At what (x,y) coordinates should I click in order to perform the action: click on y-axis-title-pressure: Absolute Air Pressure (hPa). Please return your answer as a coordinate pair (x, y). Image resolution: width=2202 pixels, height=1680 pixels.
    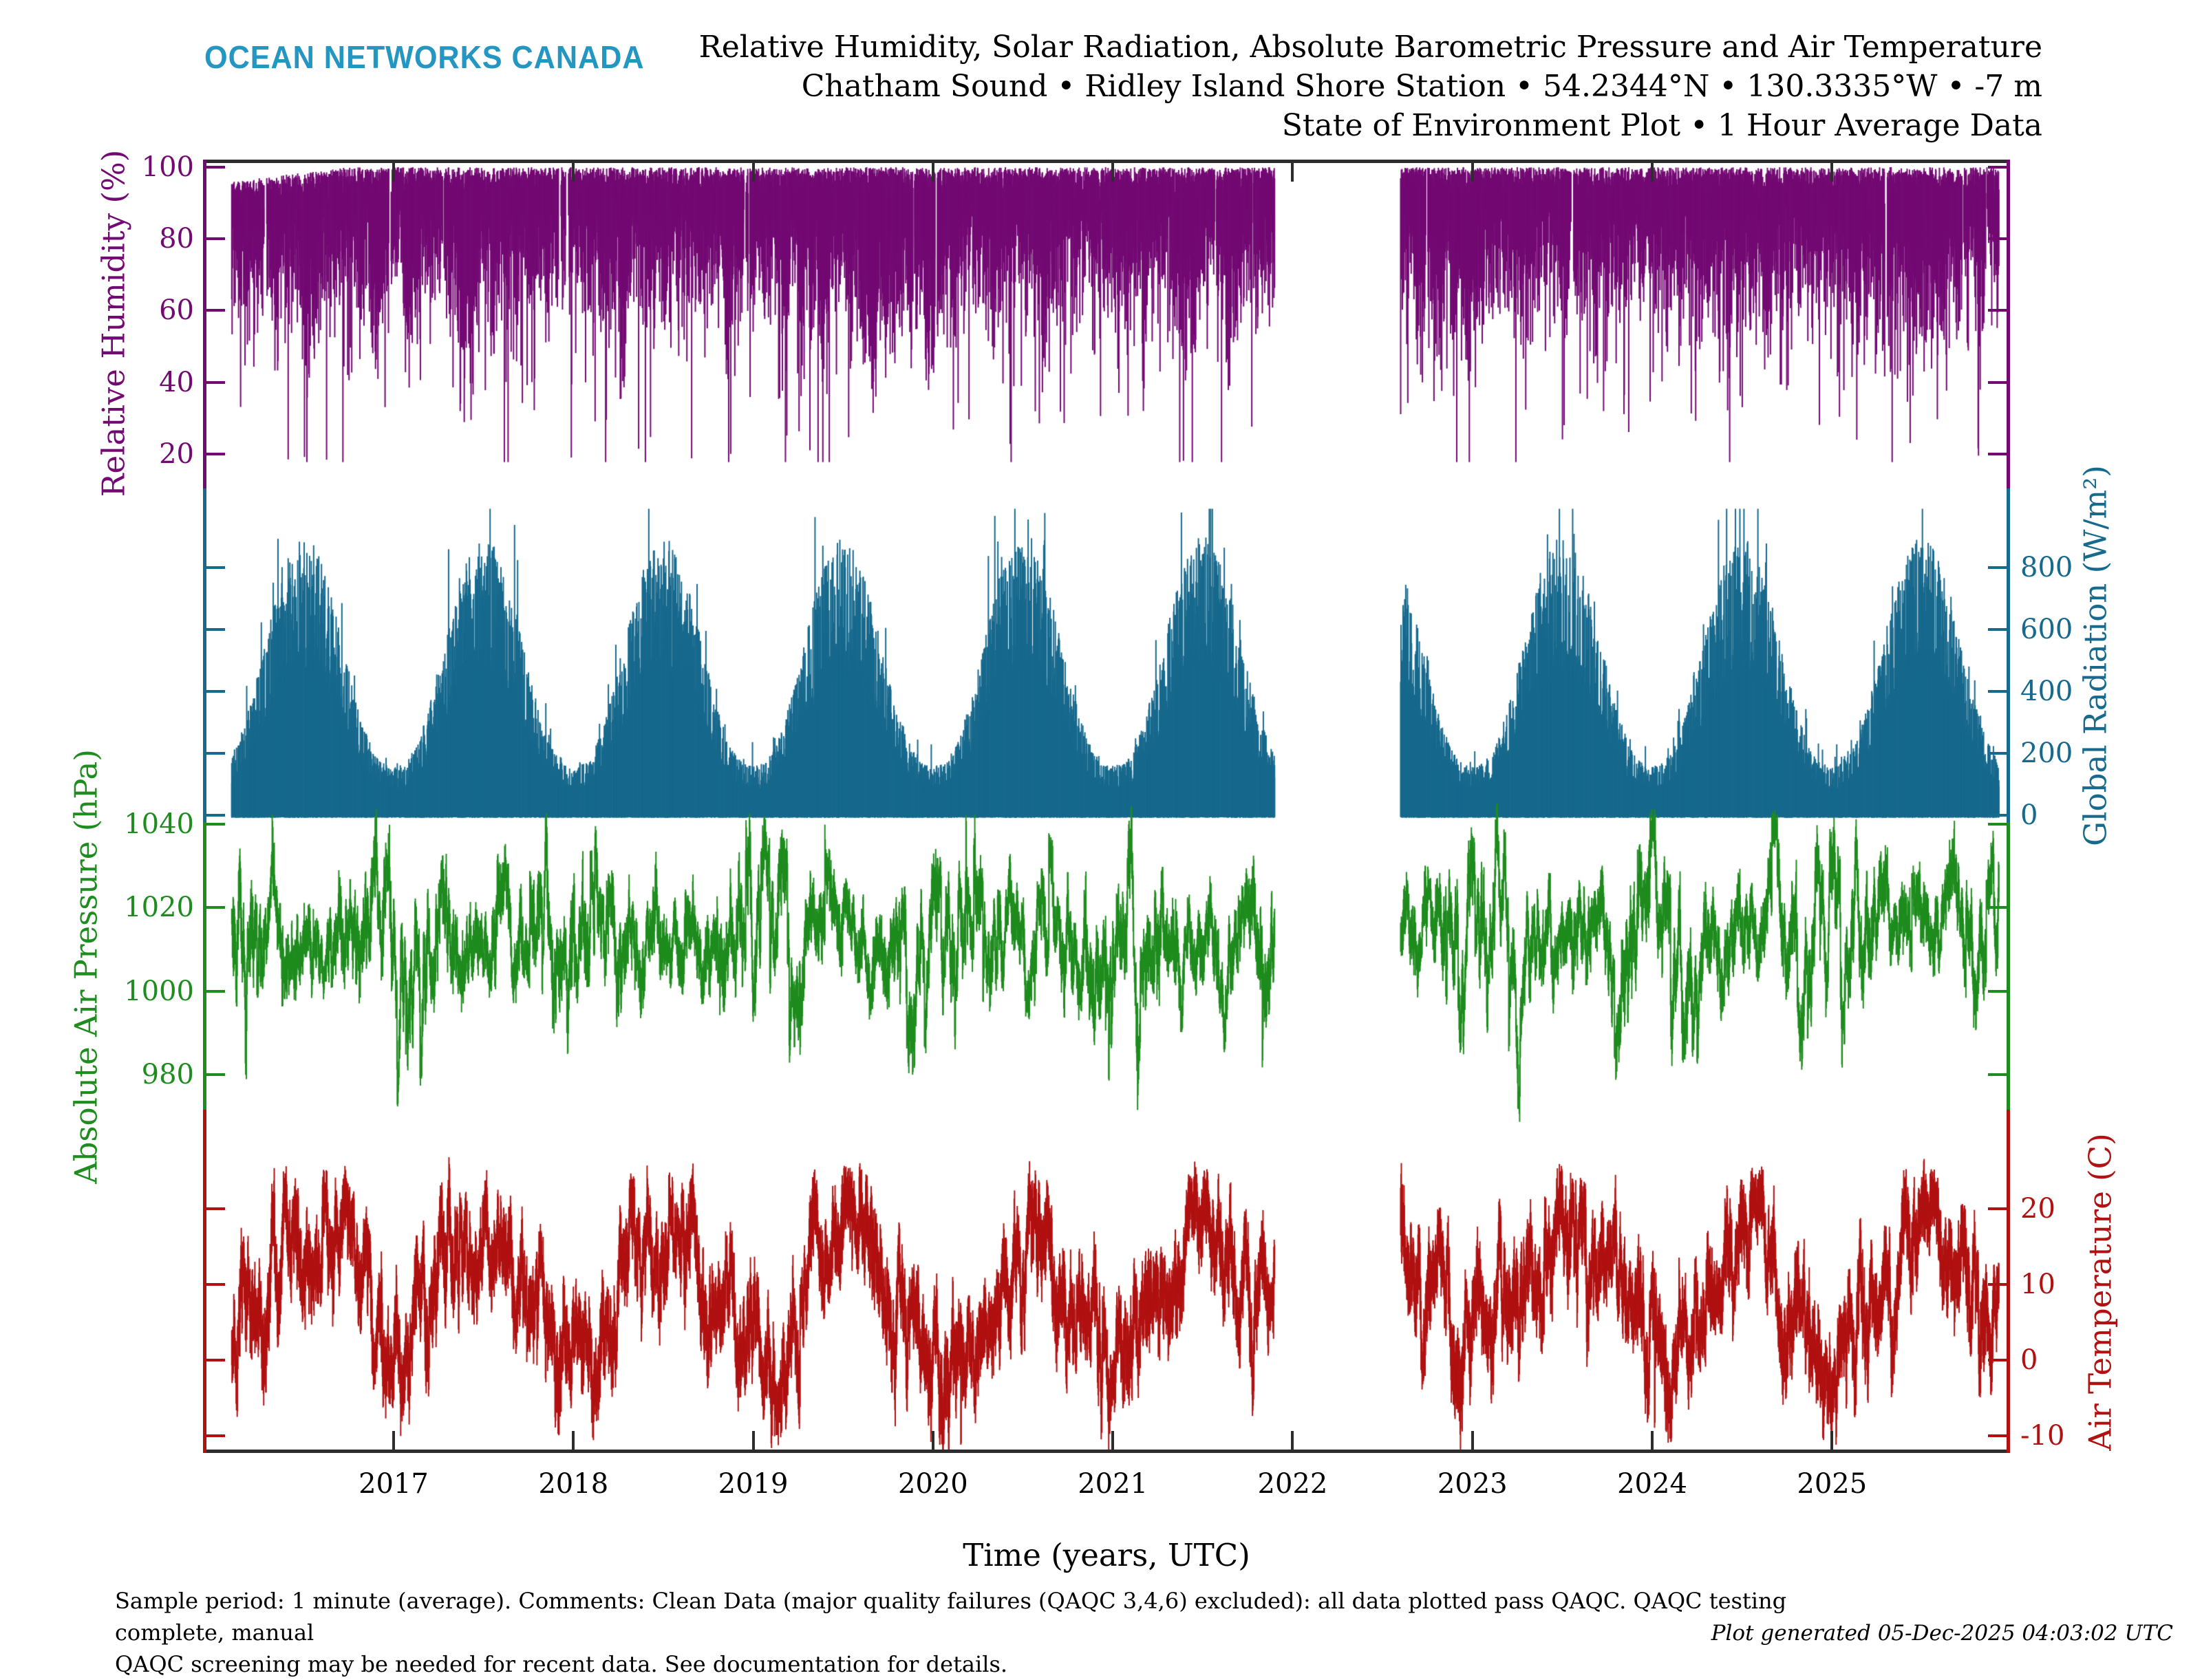
    Looking at the image, I should click on (86, 966).